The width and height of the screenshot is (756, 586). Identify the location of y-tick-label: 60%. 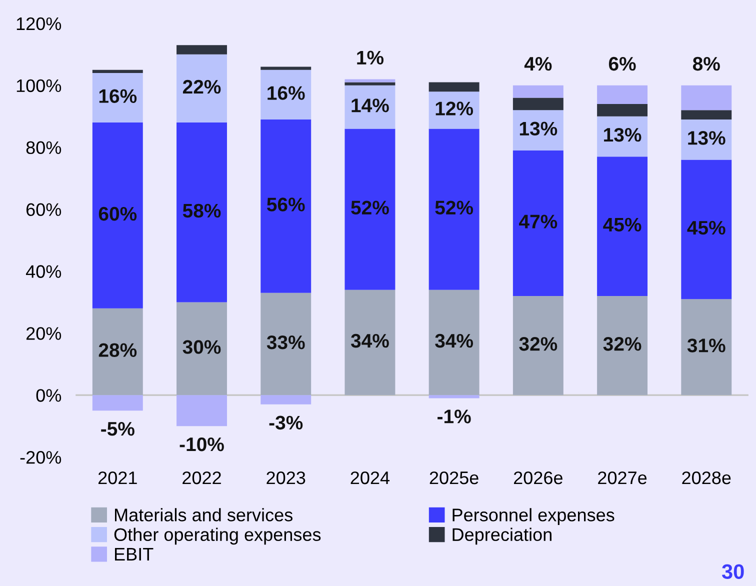
(44, 209).